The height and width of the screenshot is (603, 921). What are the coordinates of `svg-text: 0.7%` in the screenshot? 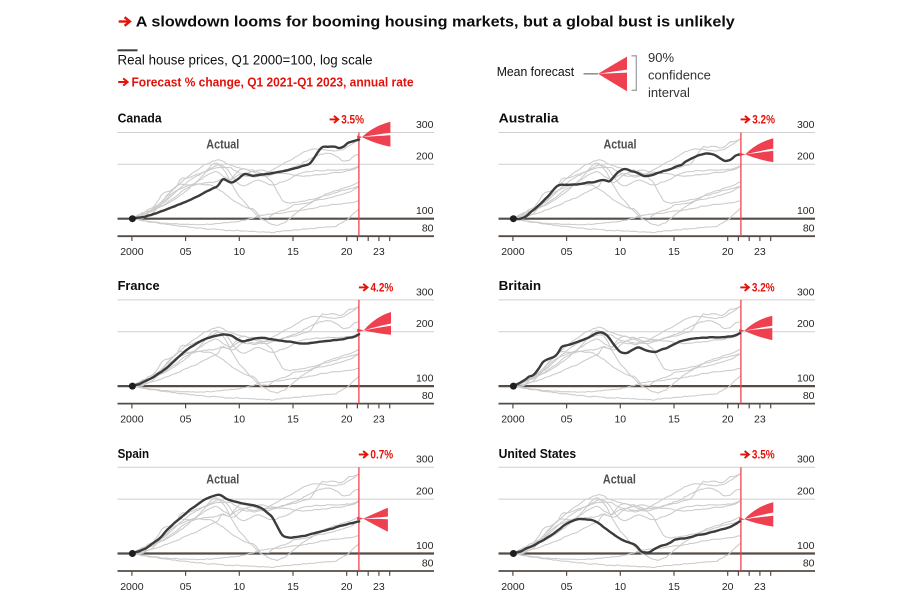 It's located at (381, 456).